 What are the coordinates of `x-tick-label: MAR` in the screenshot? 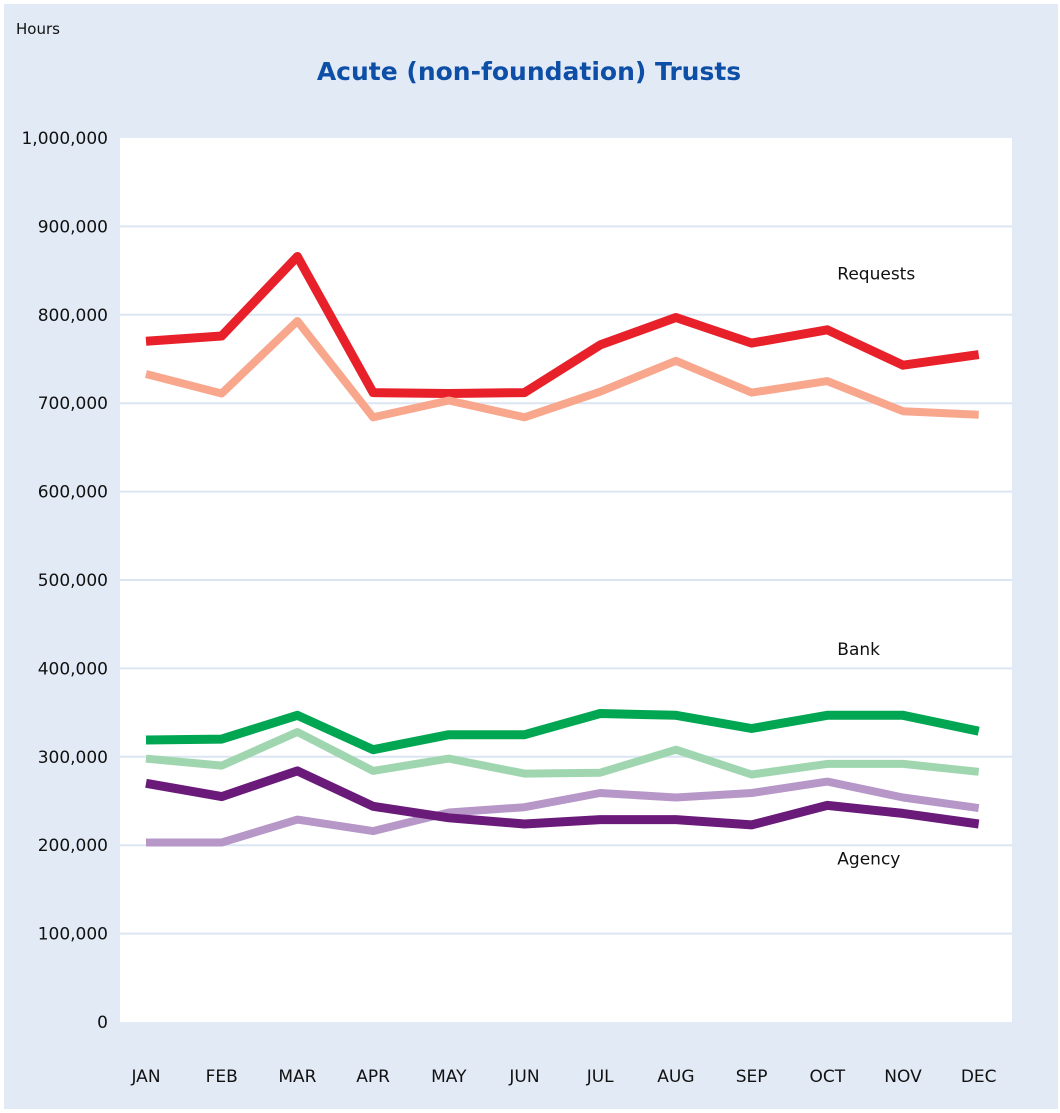 It's located at (297, 1077).